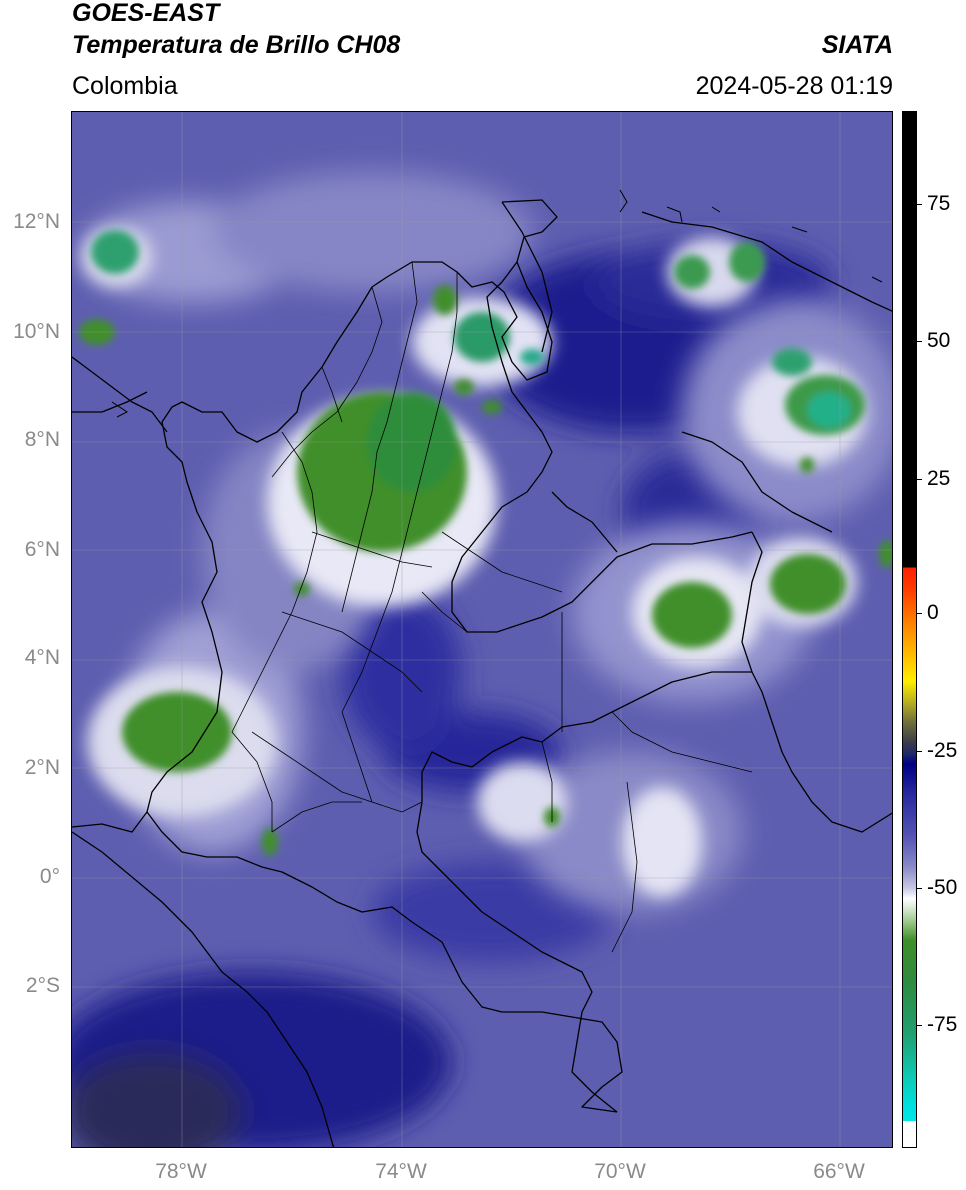 Image resolution: width=966 pixels, height=1190 pixels. Describe the element at coordinates (236, 45) in the screenshot. I see `title-line-2: Temperatura de Brillo CH08` at that location.